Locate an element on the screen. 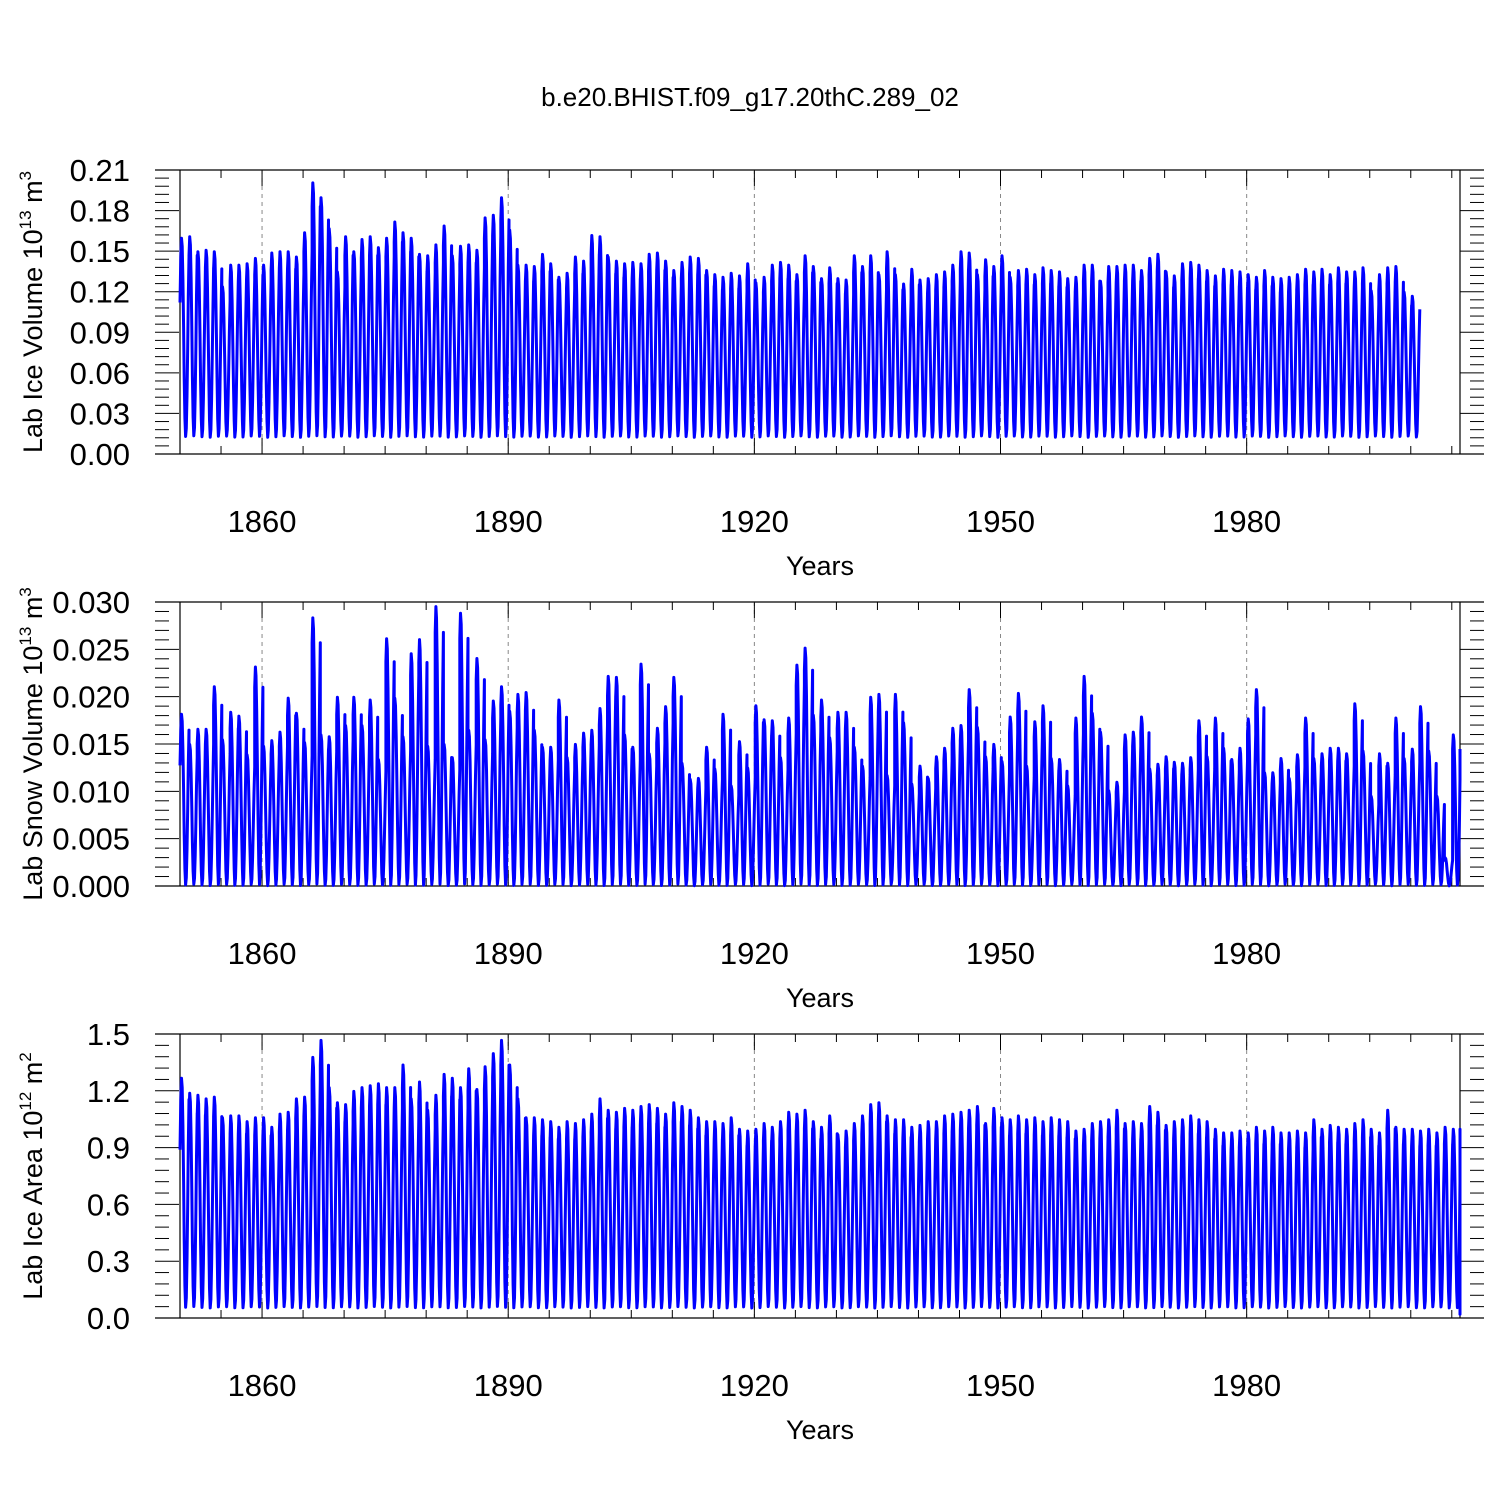  y-tick-label: 0.010 is located at coordinates (91, 791).